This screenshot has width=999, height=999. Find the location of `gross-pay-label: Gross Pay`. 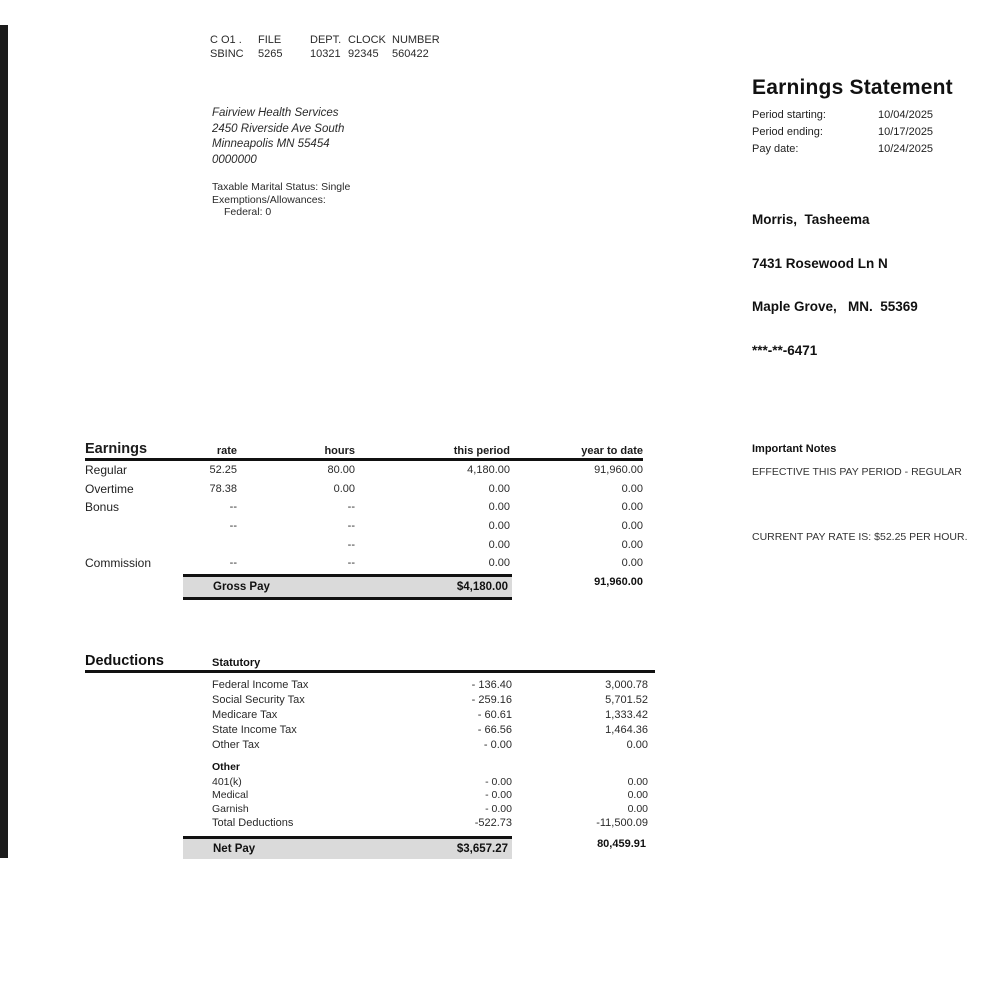

gross-pay-label: Gross Pay is located at coordinates (241, 586).